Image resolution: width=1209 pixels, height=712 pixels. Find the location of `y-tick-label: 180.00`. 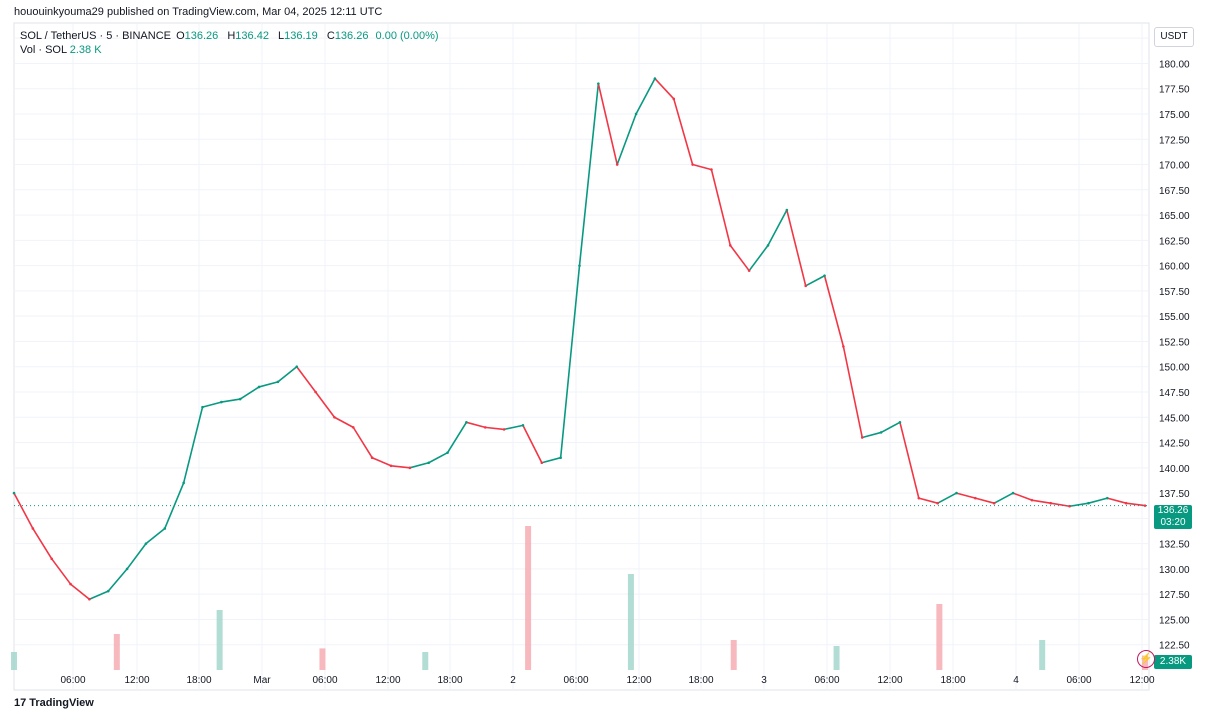

y-tick-label: 180.00 is located at coordinates (1174, 64).